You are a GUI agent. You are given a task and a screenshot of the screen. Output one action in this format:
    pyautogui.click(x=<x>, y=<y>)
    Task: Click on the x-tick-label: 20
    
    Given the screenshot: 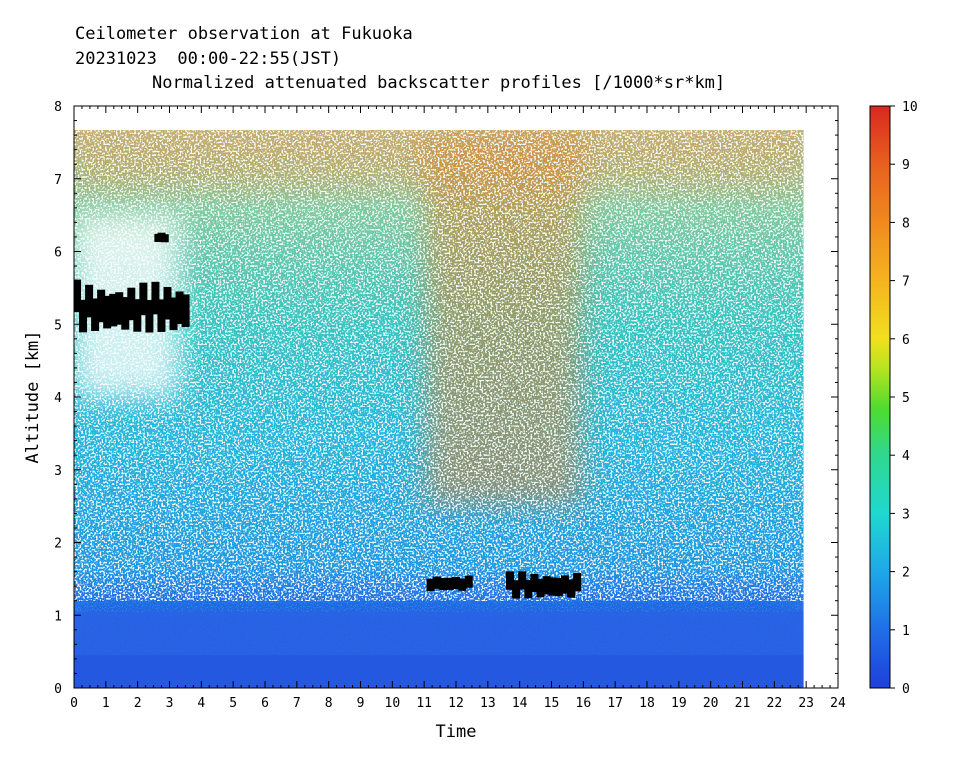 What is the action you would take?
    pyautogui.click(x=711, y=703)
    